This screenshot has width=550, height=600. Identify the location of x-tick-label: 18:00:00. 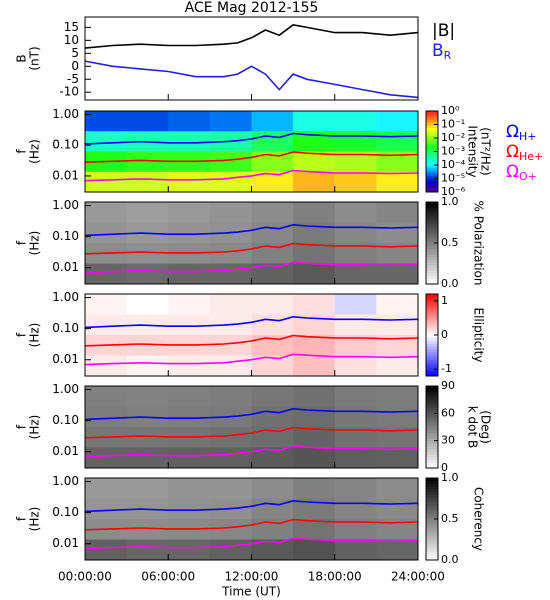
(335, 577).